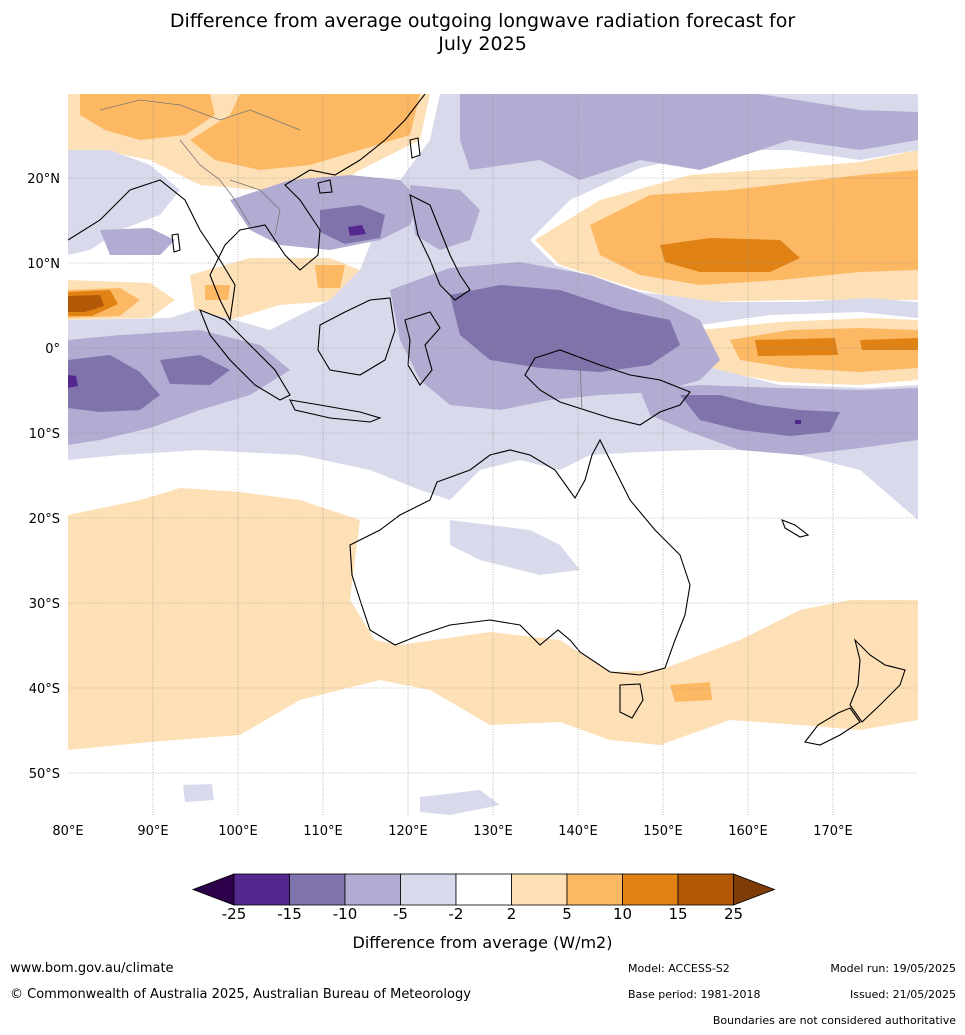 The width and height of the screenshot is (965, 1035). I want to click on hainan-coastline, so click(325, 186).